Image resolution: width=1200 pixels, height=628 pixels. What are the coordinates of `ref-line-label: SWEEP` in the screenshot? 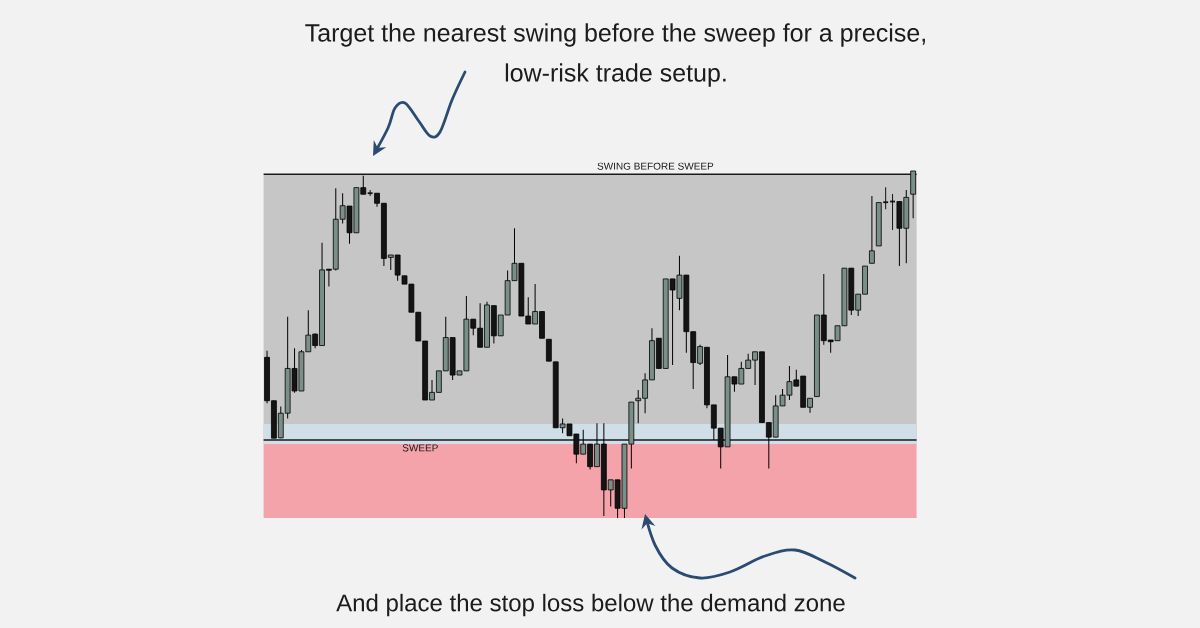 It's located at (420, 448).